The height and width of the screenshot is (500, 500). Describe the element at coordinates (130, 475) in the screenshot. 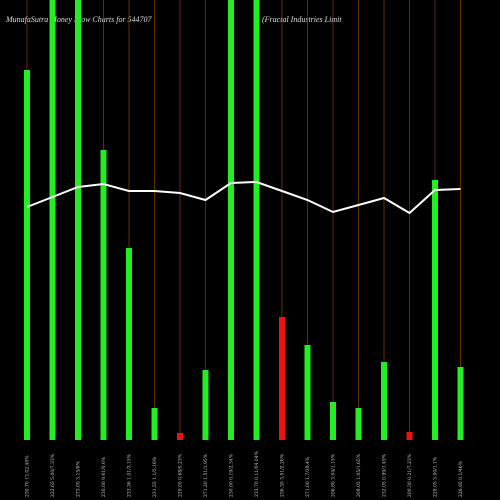

I see `x-tick-label: 233.36 1.01/3.15%` at that location.